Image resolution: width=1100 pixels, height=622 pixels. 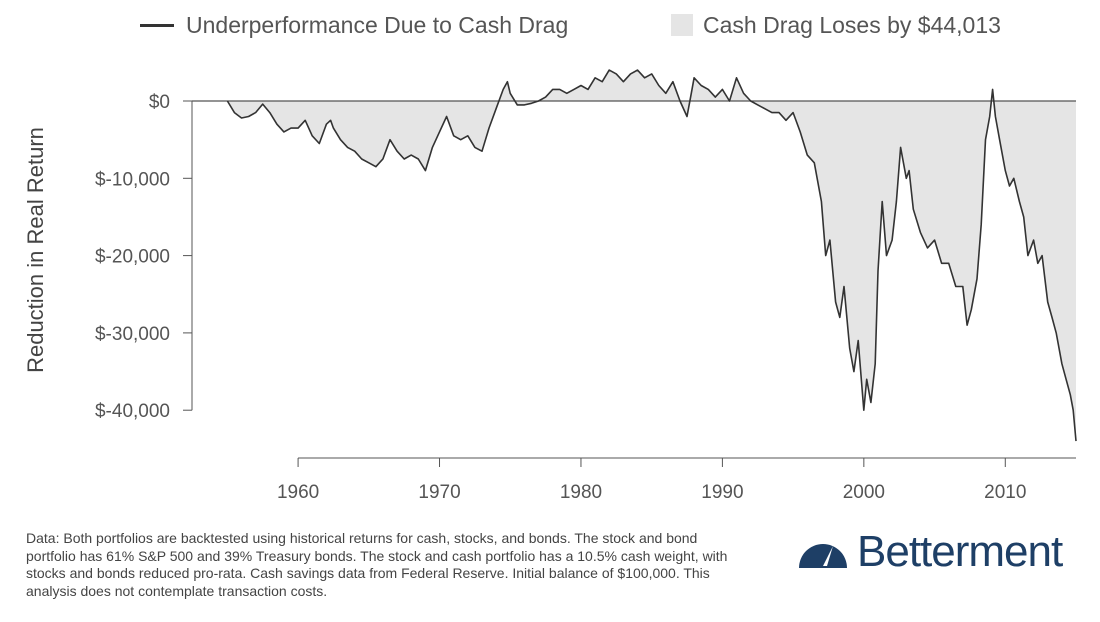 I want to click on y-axis-title: Reduction in Real Return, so click(x=35, y=250).